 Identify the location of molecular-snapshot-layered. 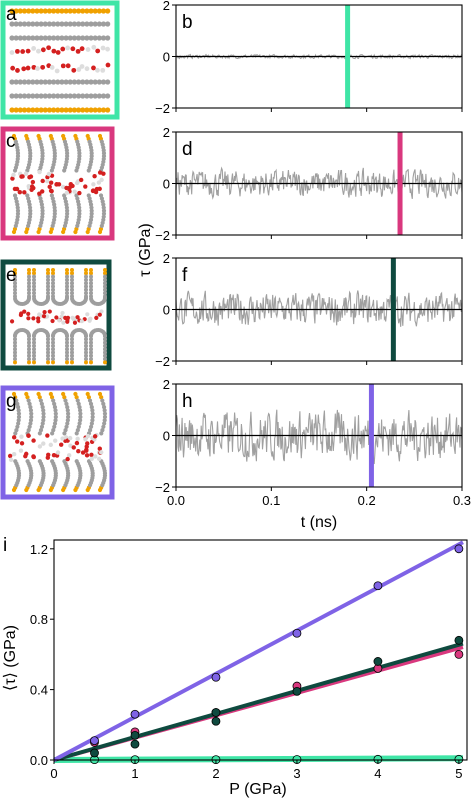
(60, 60).